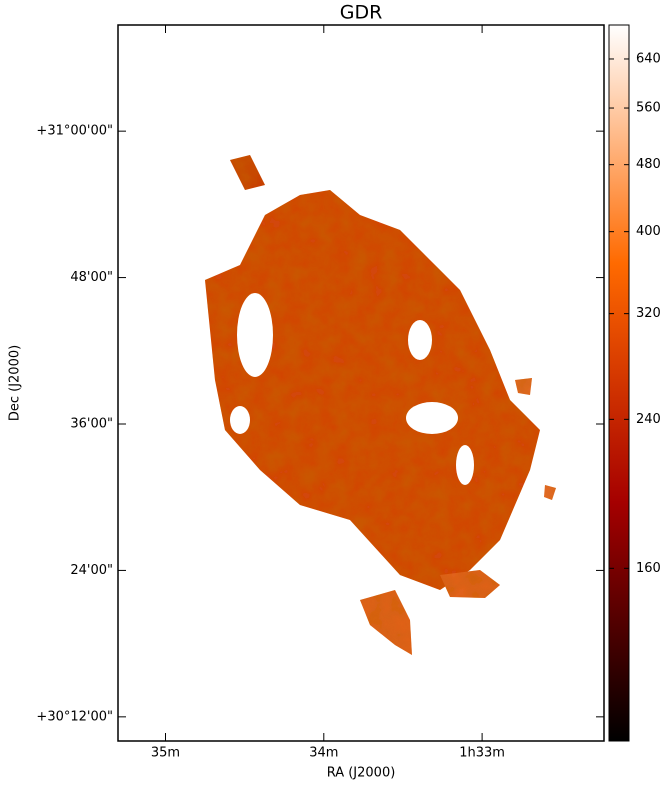  Describe the element at coordinates (619, 383) in the screenshot. I see `colorbar` at that location.